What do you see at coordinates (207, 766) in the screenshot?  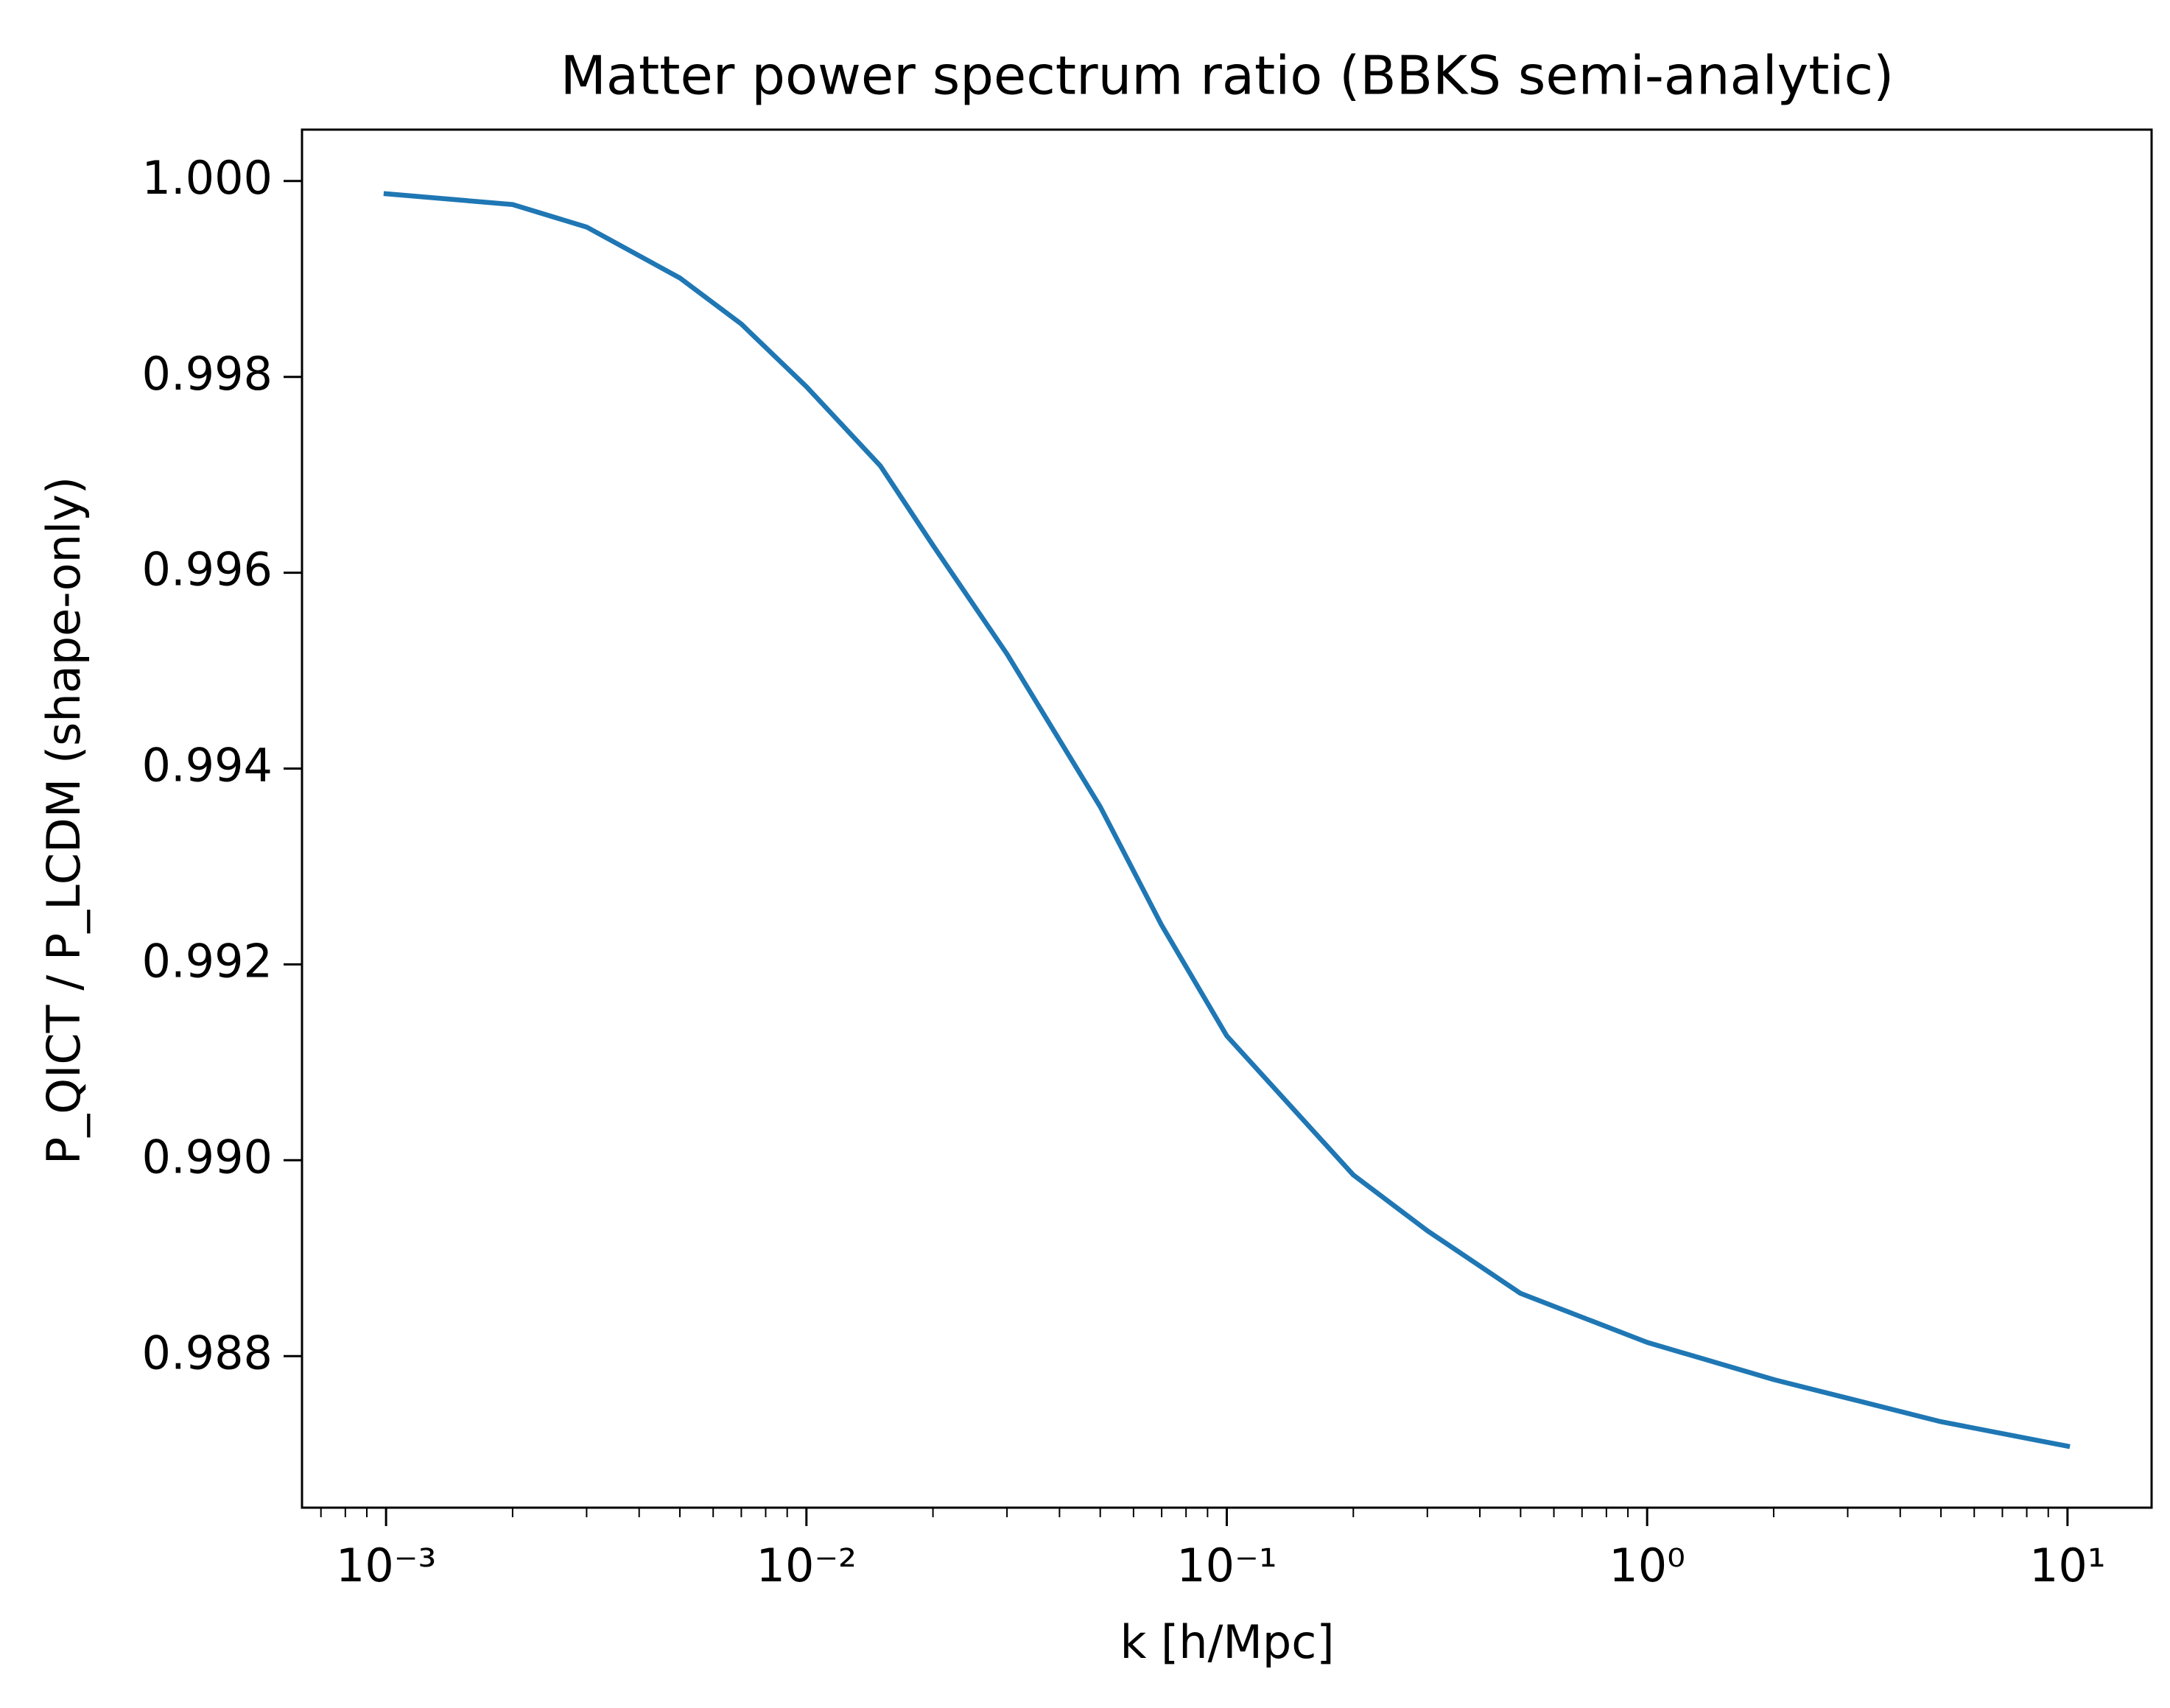 I see `y-tick-label: 0.994` at bounding box center [207, 766].